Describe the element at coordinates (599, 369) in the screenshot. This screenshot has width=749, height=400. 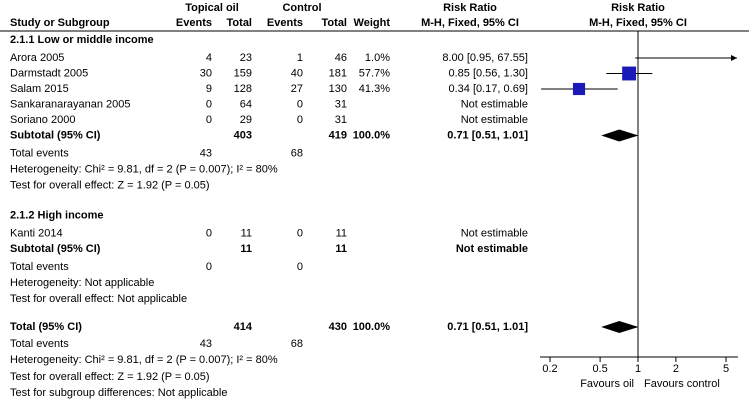
I see `x-tick-label: 0.5` at that location.